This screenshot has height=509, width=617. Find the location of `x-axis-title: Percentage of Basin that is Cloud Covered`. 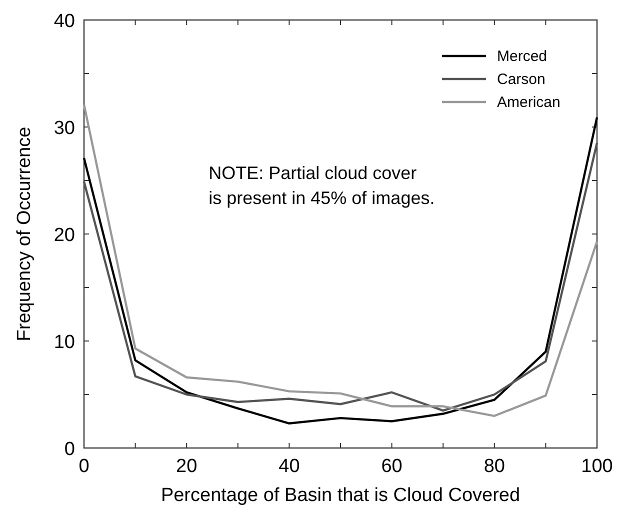

x-axis-title: Percentage of Basin that is Cloud Covered is located at coordinates (340, 495).